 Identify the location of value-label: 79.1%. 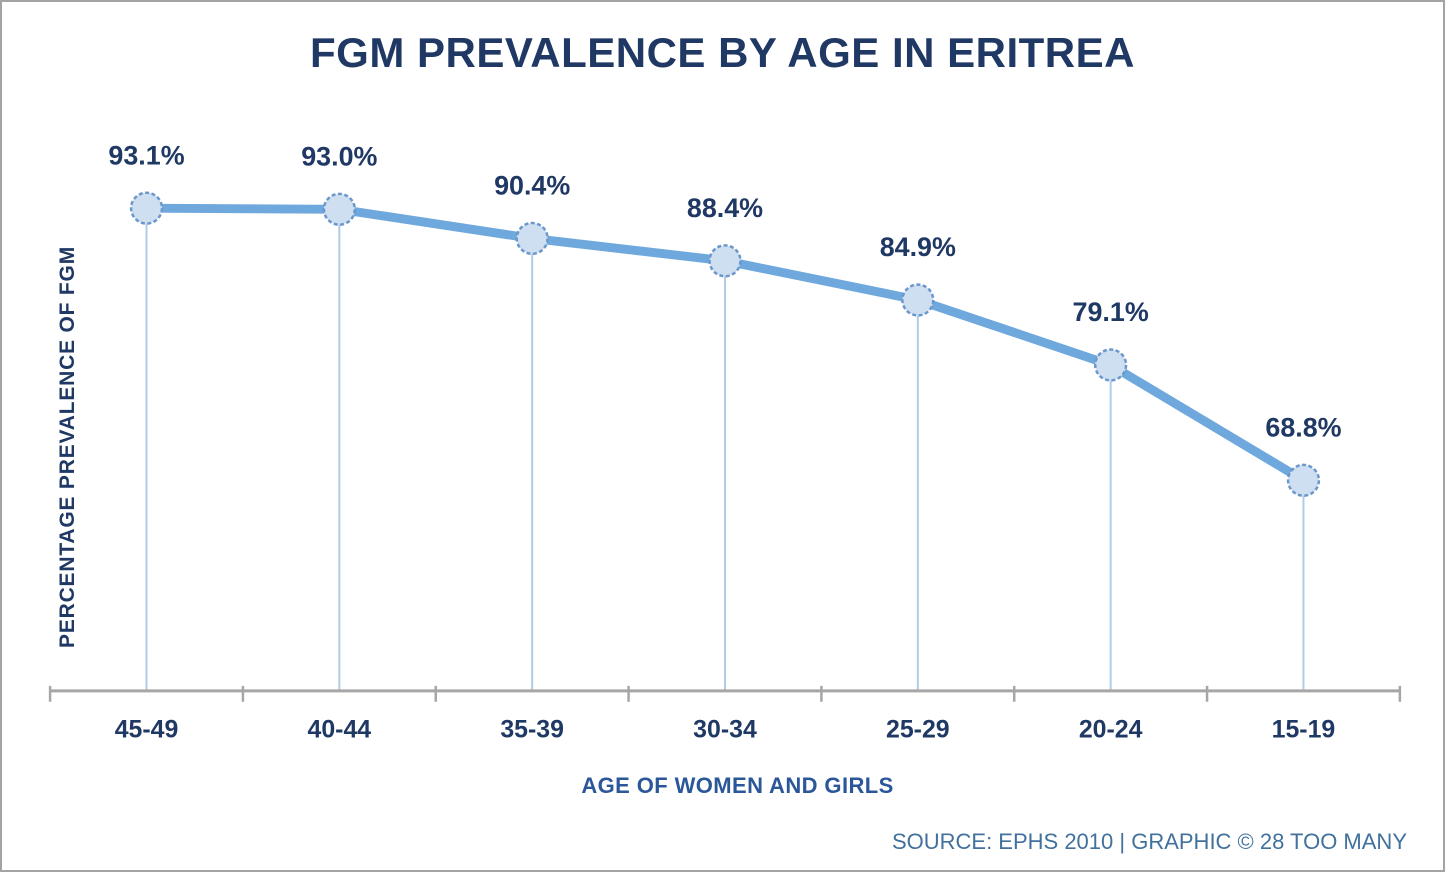
(1111, 312).